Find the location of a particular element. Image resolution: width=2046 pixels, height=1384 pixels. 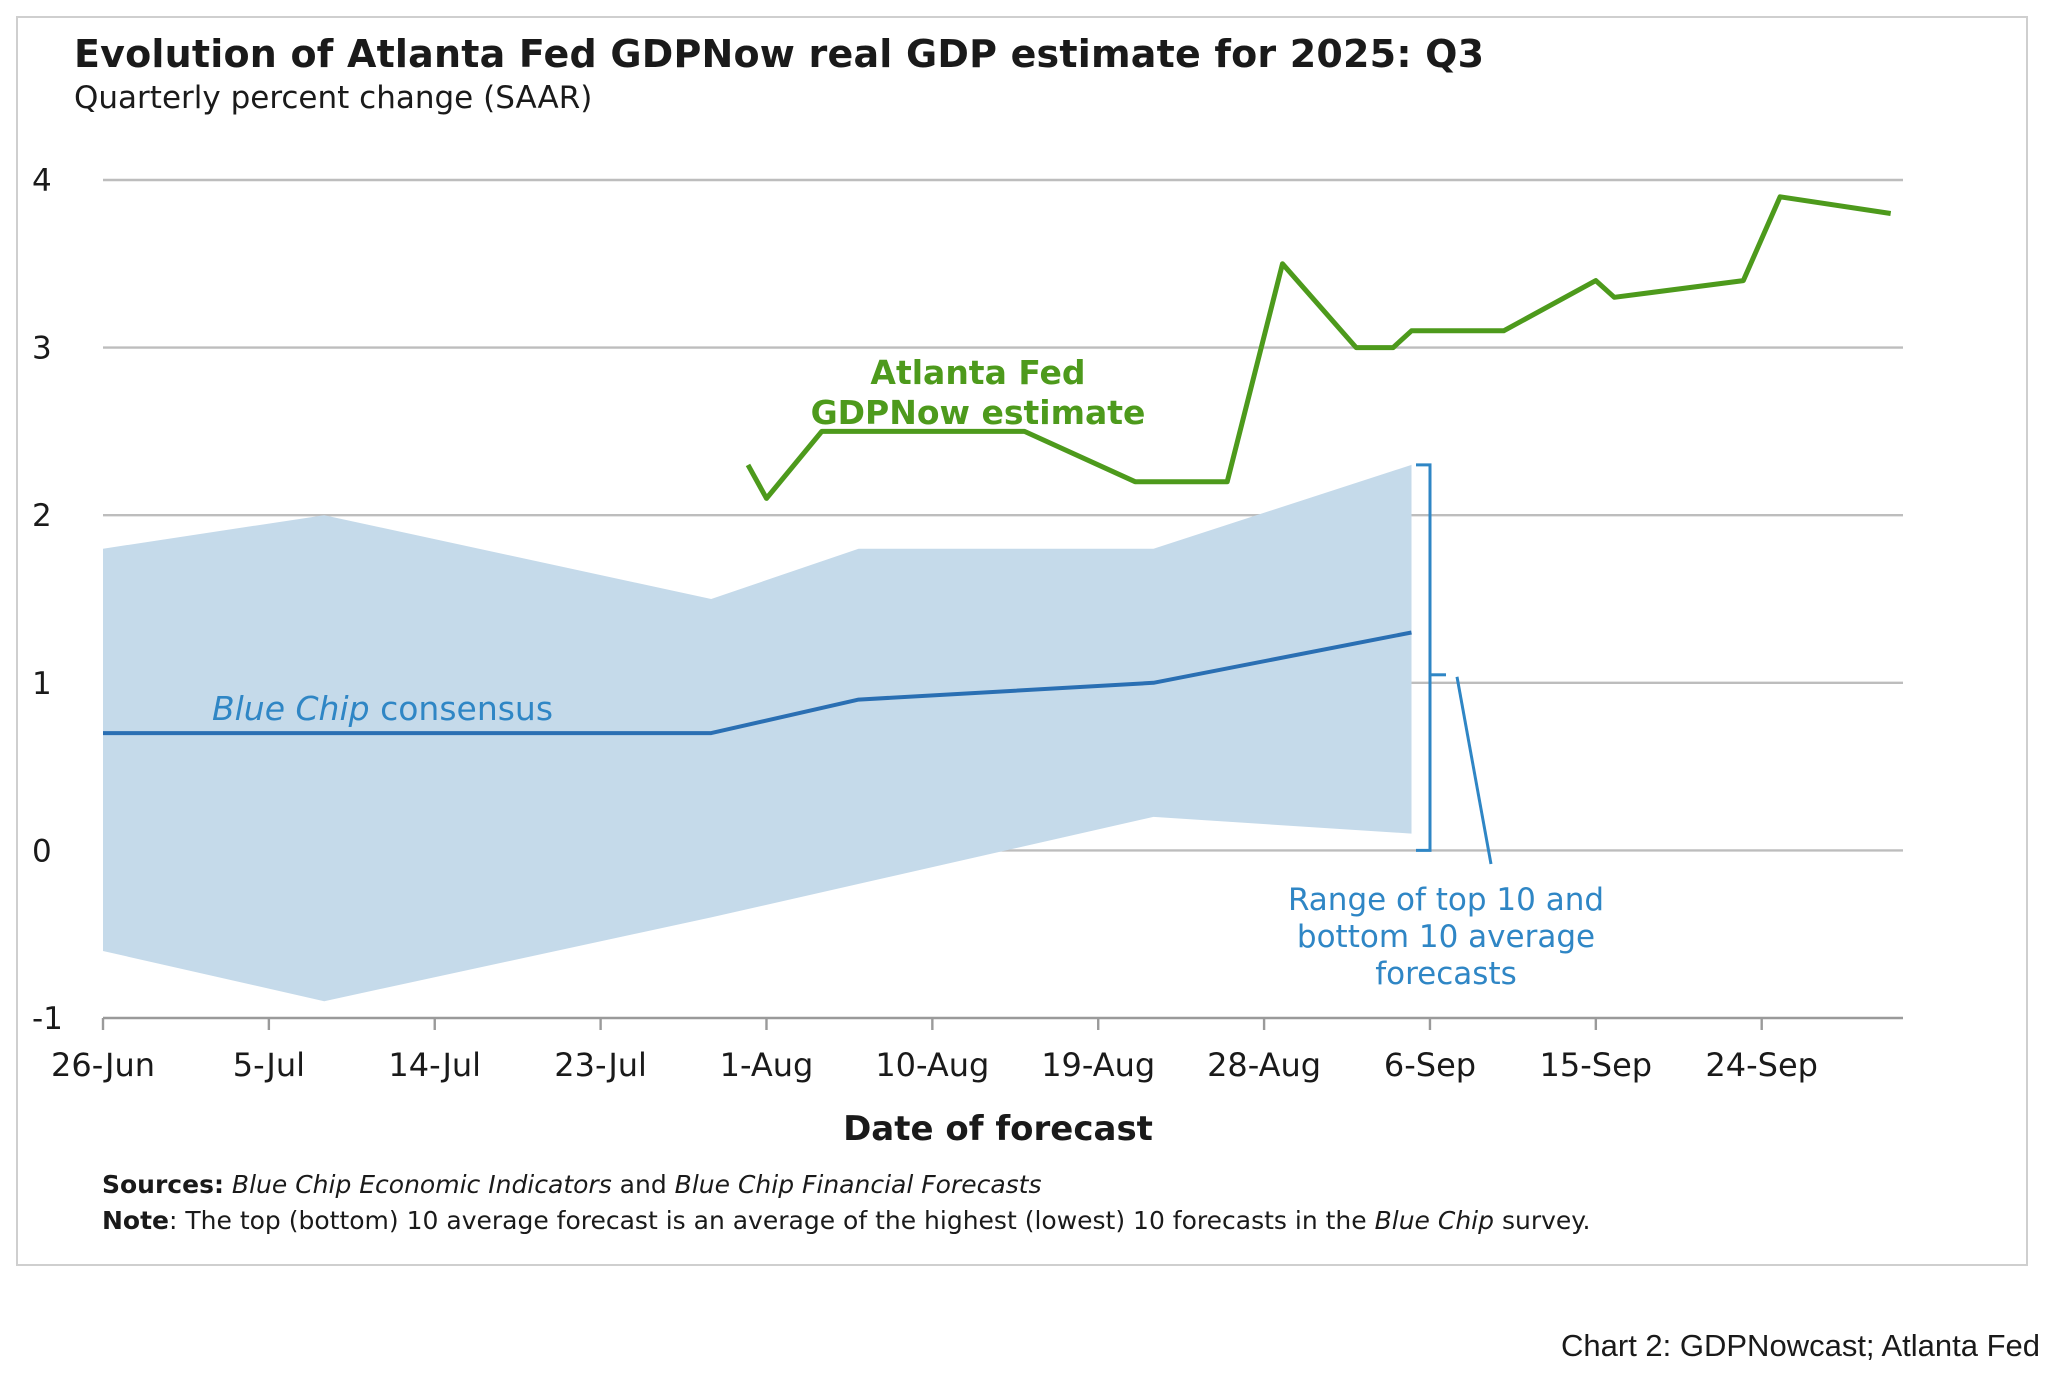

x-tick-label: 23-Jul is located at coordinates (600, 1065).